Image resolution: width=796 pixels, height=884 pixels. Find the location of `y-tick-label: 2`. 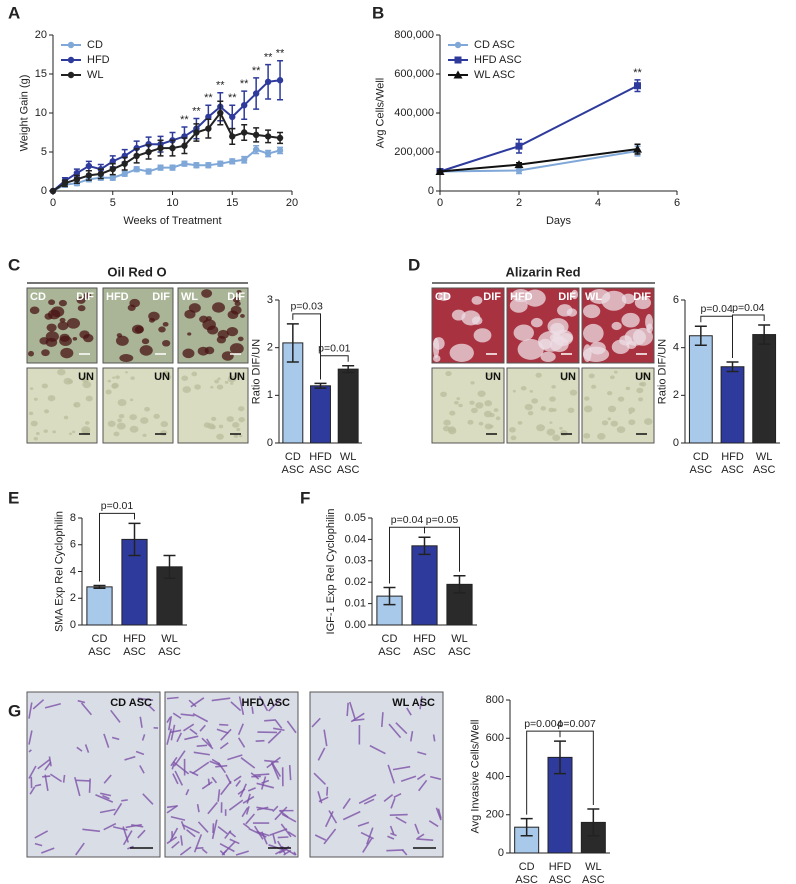

y-tick-label: 2 is located at coordinates (73, 598).